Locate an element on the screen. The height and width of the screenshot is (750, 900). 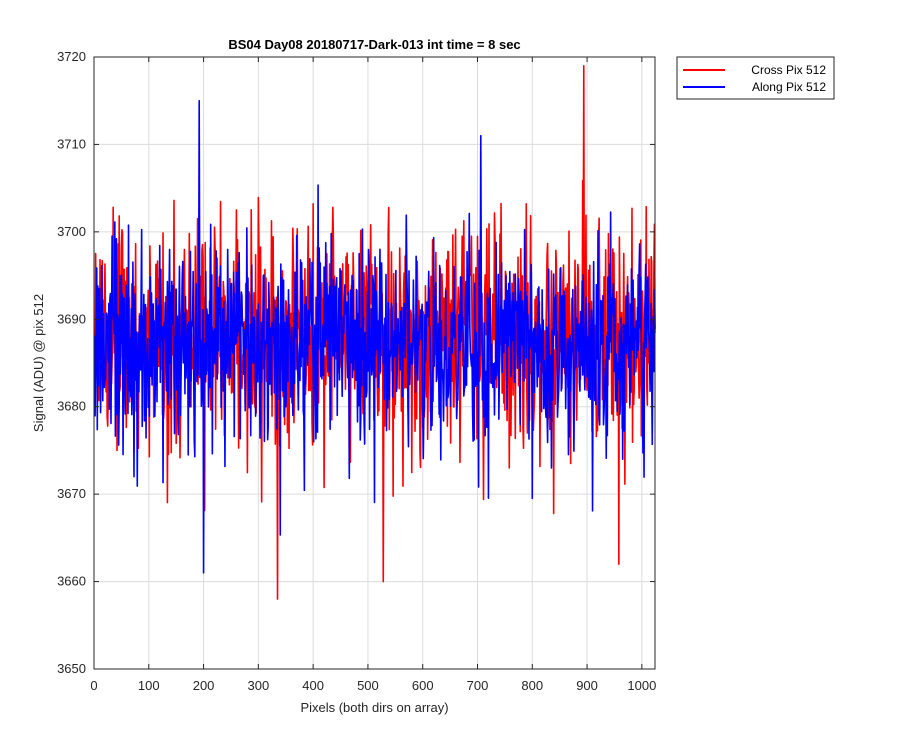
x-tick-label: 1000 is located at coordinates (641, 685).